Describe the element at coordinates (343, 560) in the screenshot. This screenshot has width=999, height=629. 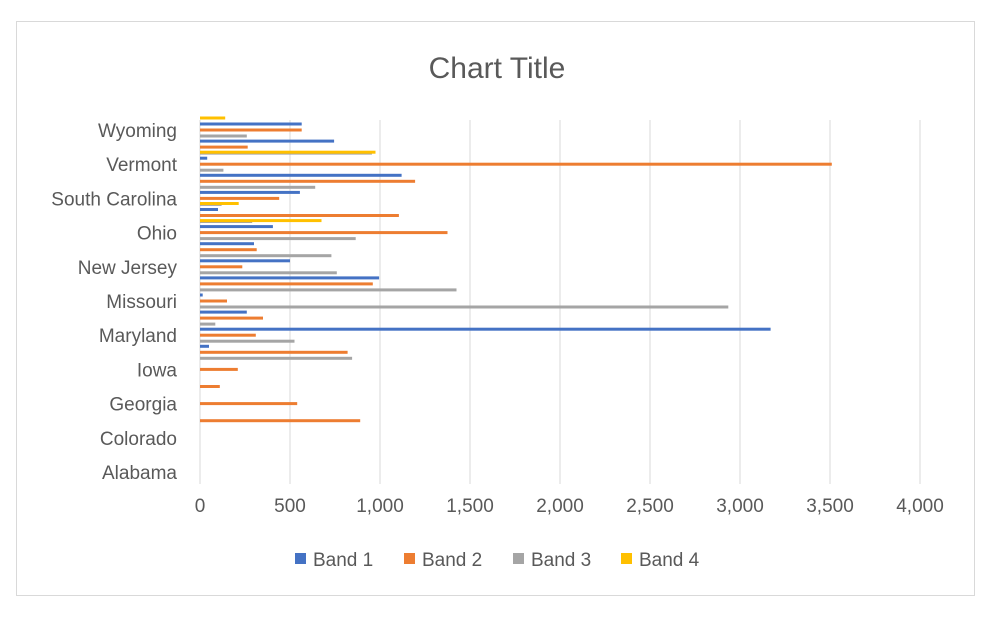
I see `legend-label: Band 1` at that location.